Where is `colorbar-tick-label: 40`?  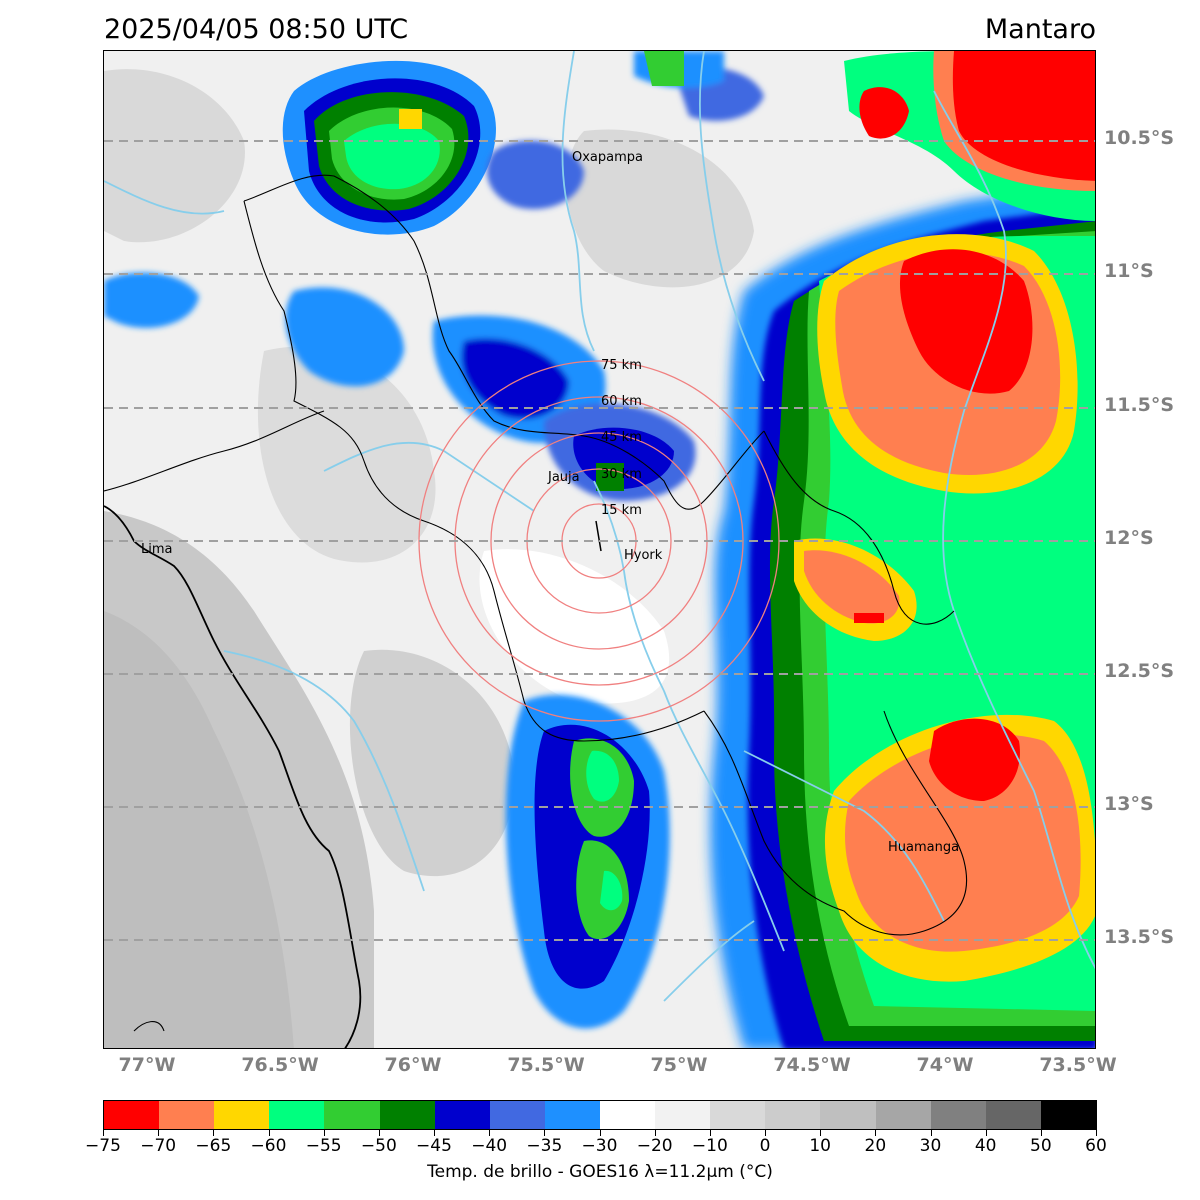
colorbar-tick-label: 40 is located at coordinates (985, 1146).